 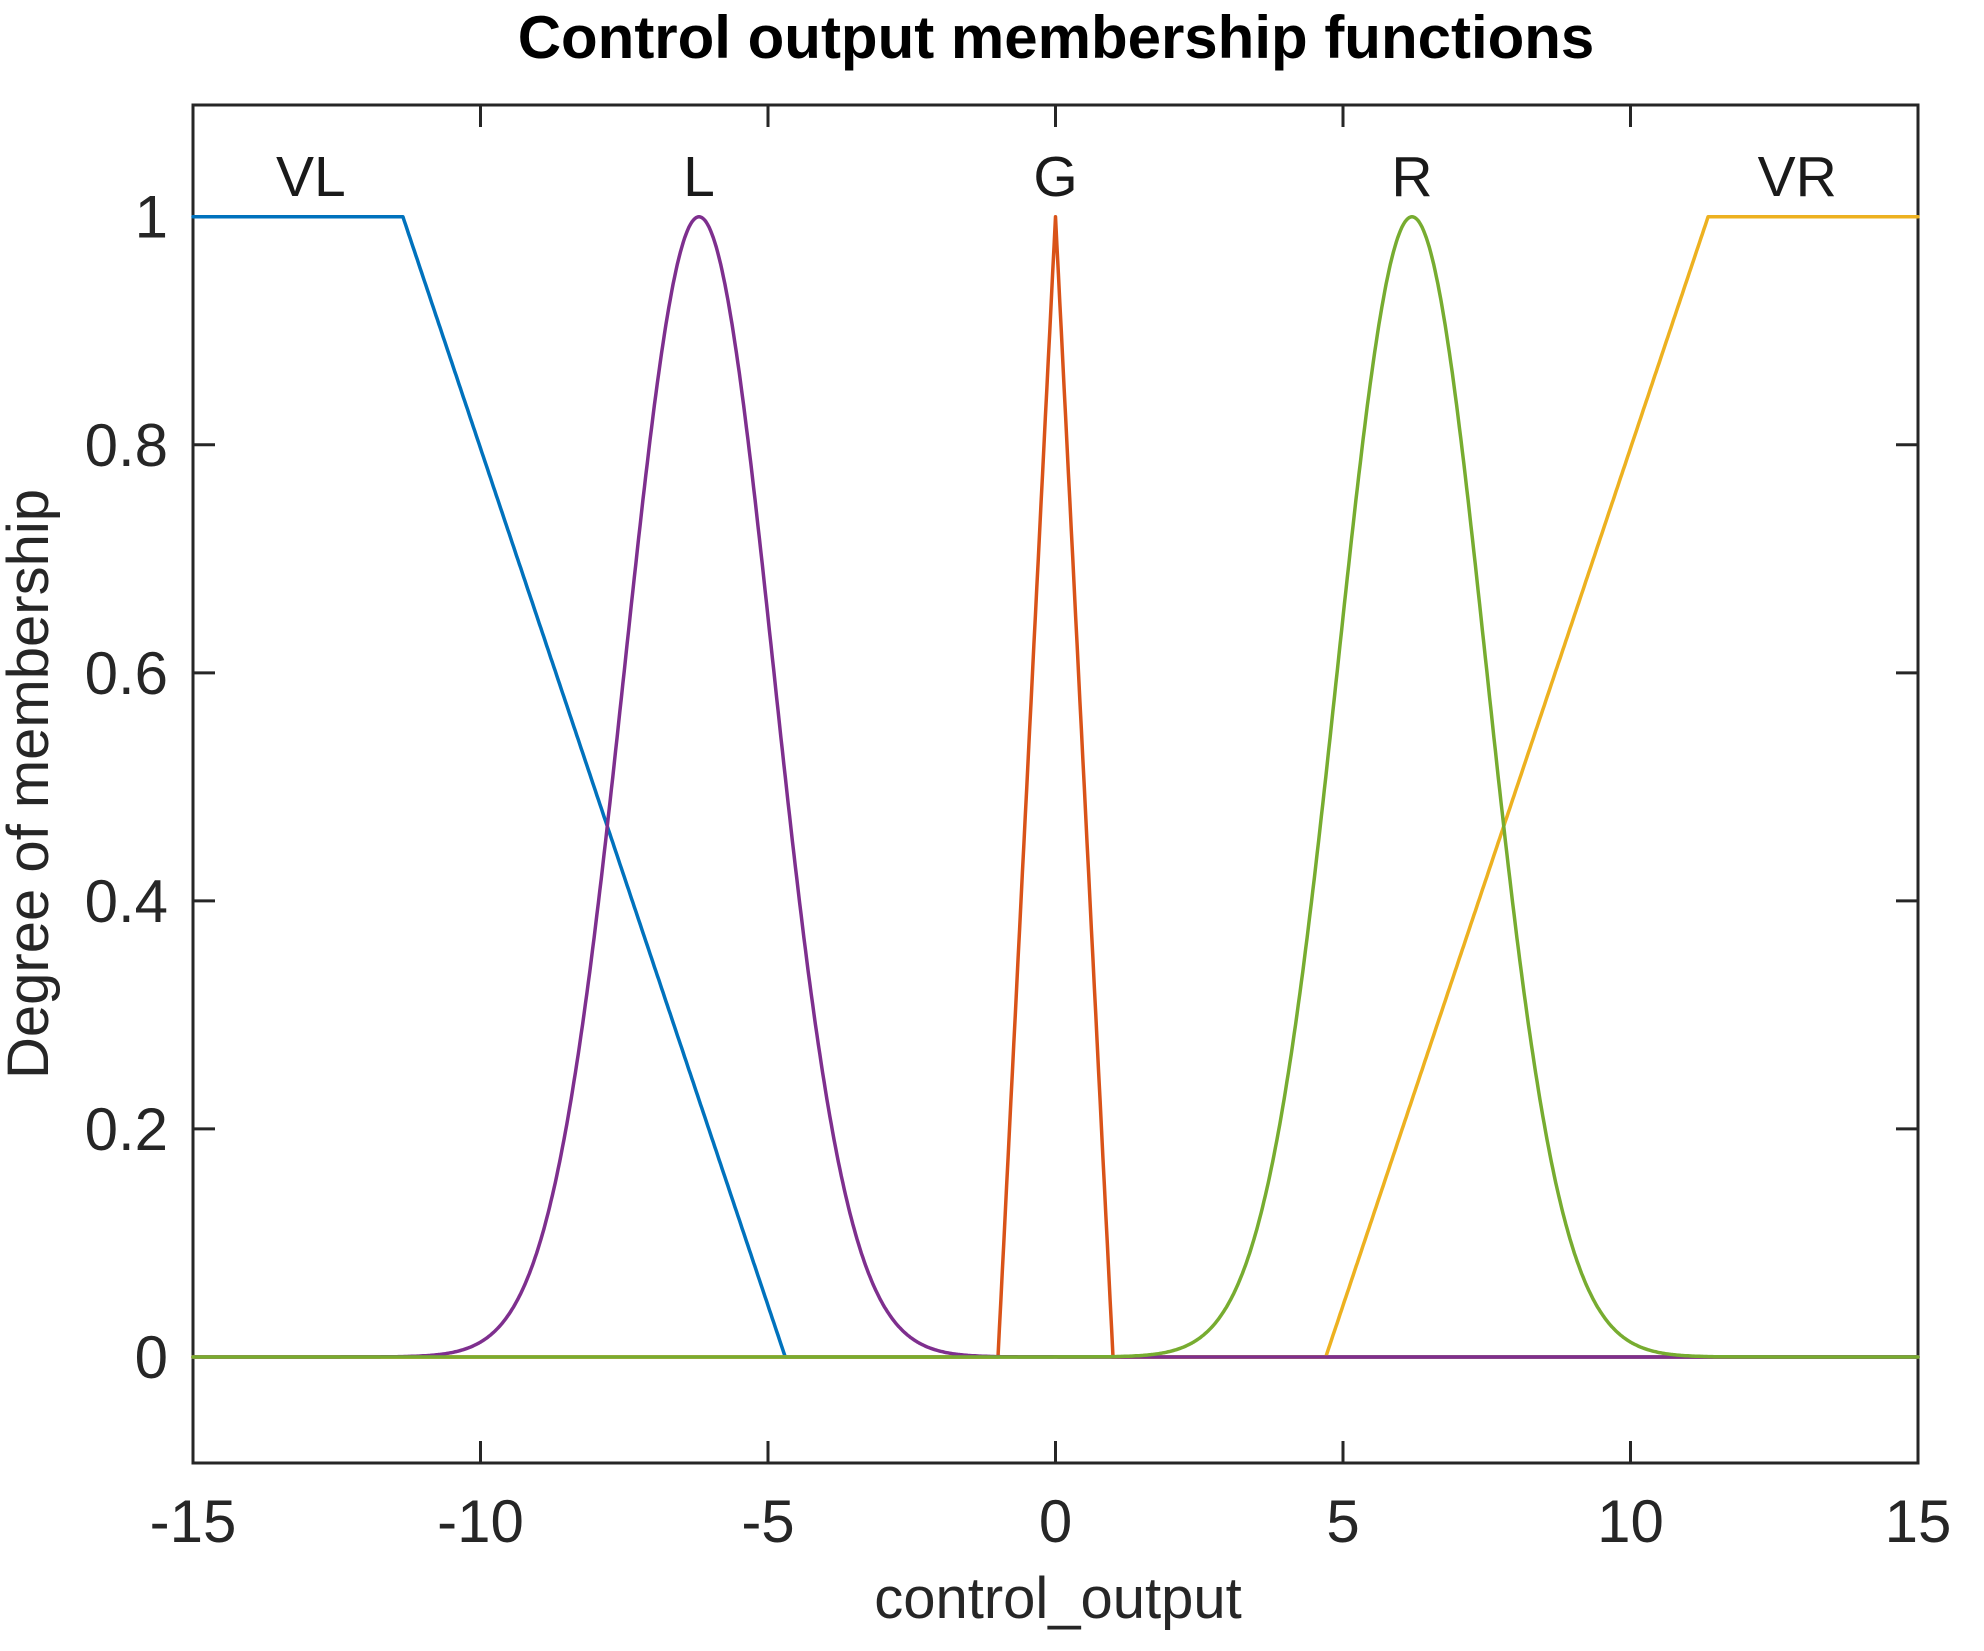 What do you see at coordinates (151, 1357) in the screenshot?
I see `y-tick-label: 0` at bounding box center [151, 1357].